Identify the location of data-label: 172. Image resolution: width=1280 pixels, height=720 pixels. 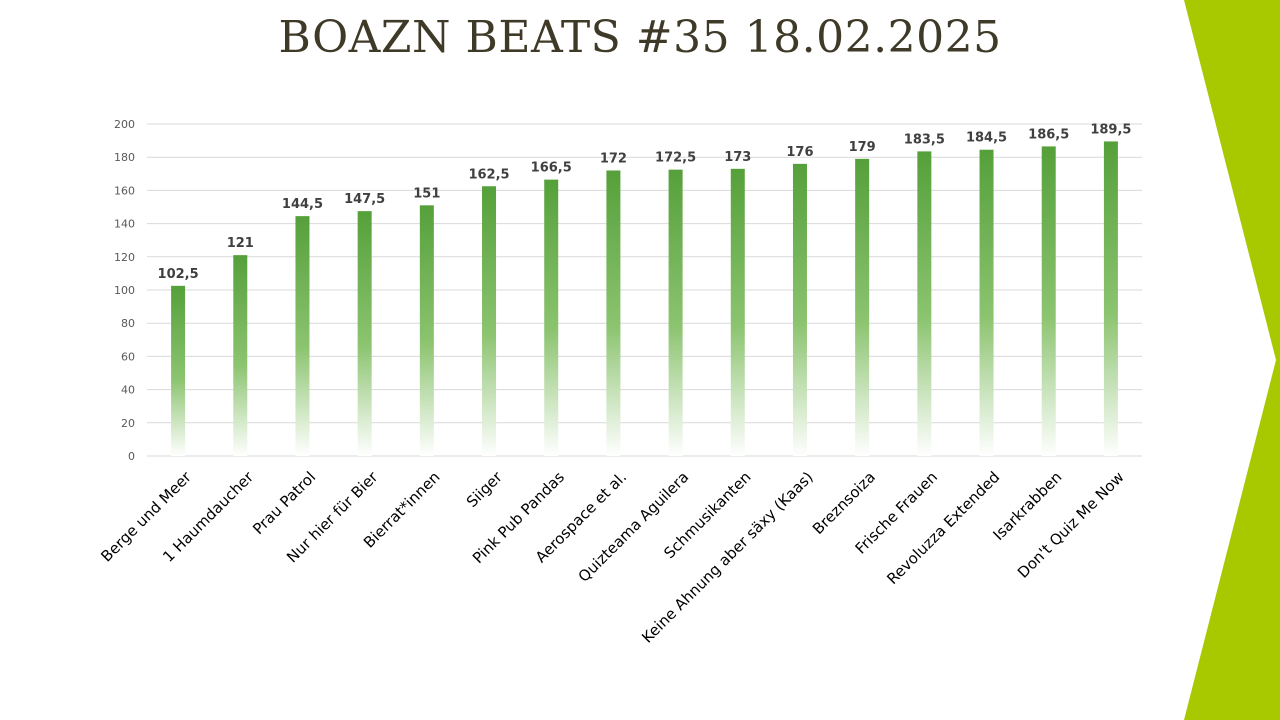
(613, 158).